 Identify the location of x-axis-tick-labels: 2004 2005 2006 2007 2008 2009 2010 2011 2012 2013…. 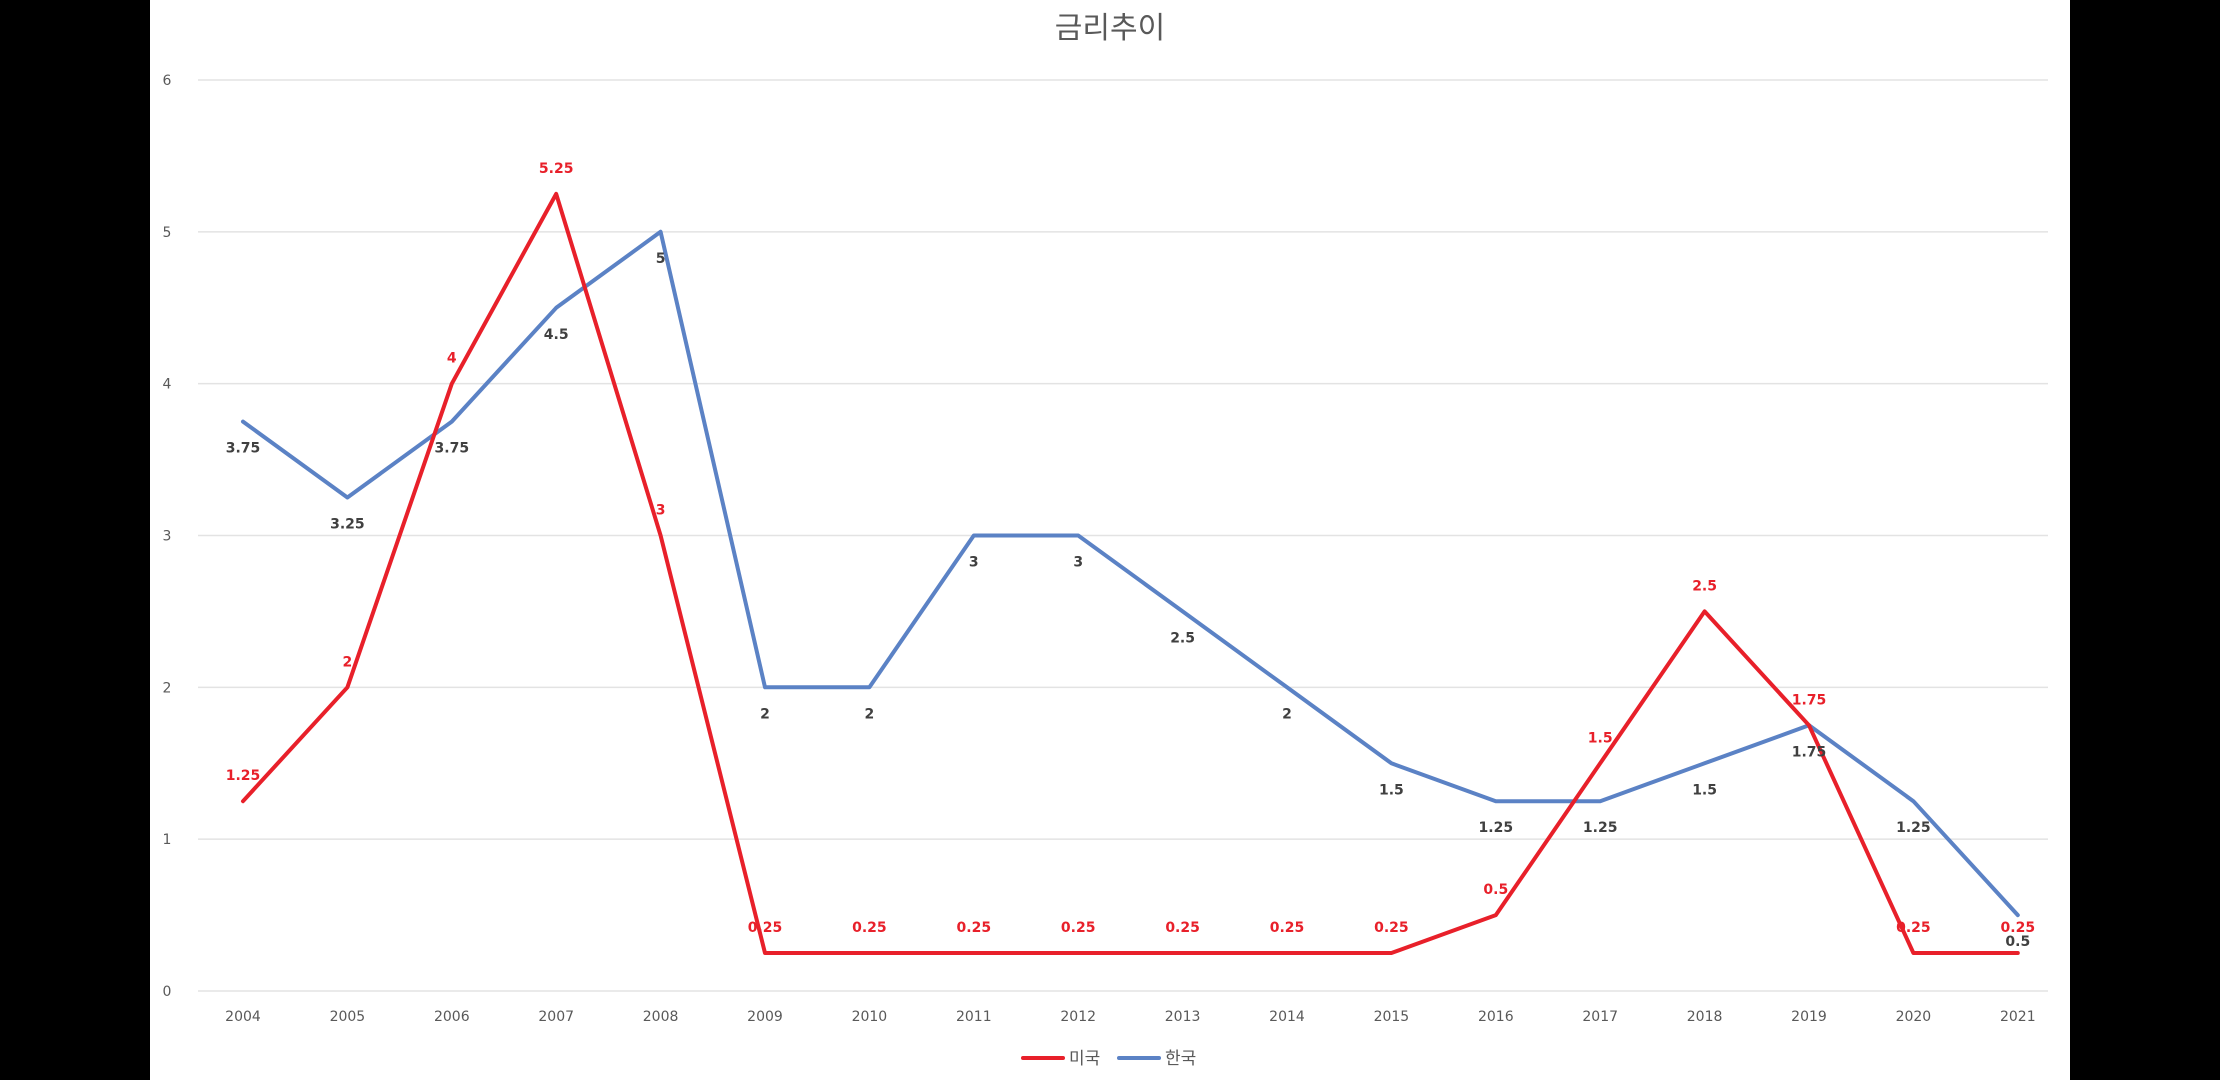
(1130, 1017).